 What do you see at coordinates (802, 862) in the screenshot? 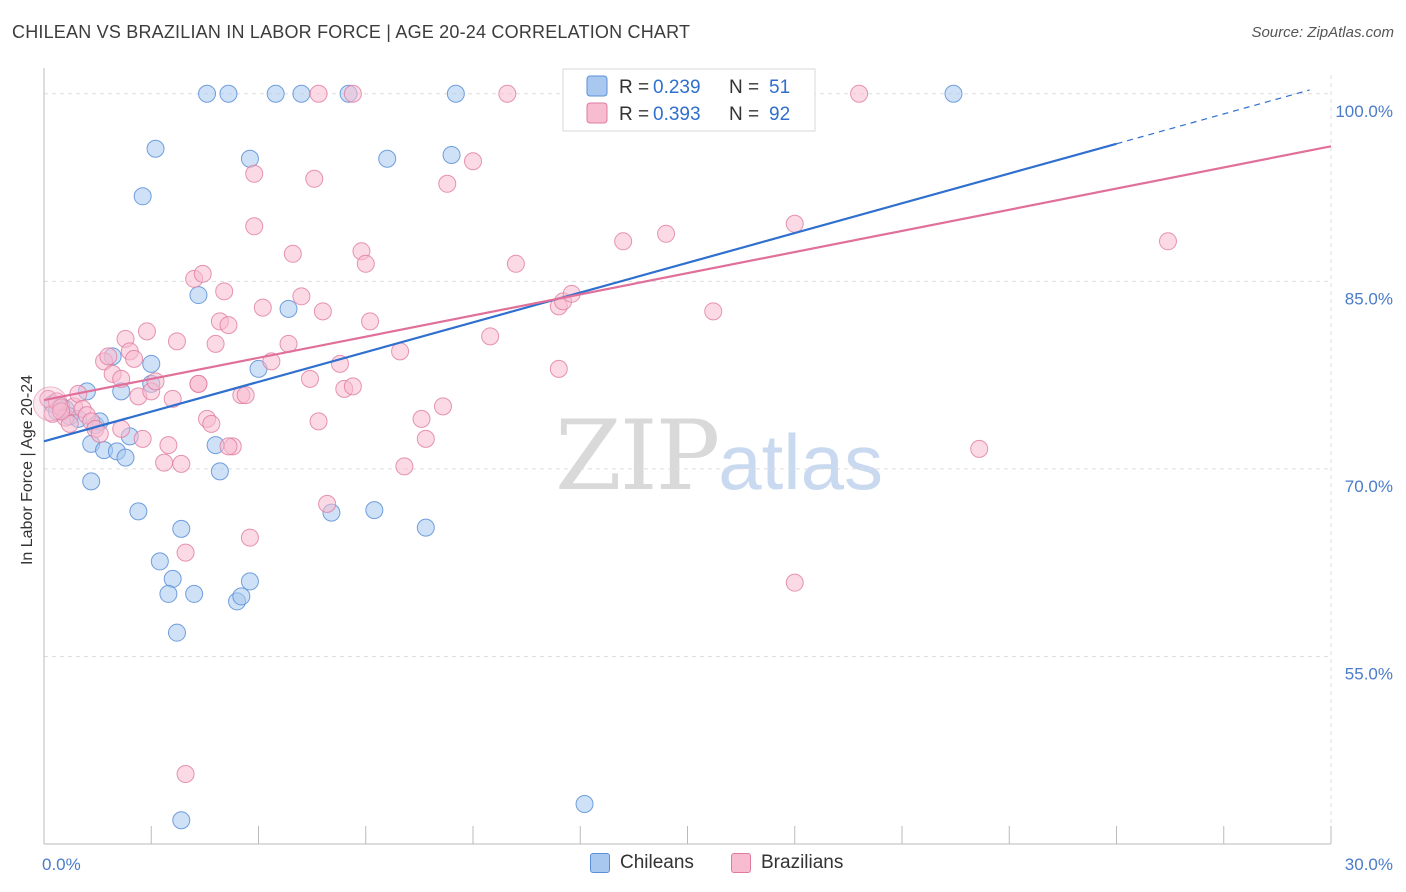
I see `bottom-legend-label-brazilians: Brazilians` at bounding box center [802, 862].